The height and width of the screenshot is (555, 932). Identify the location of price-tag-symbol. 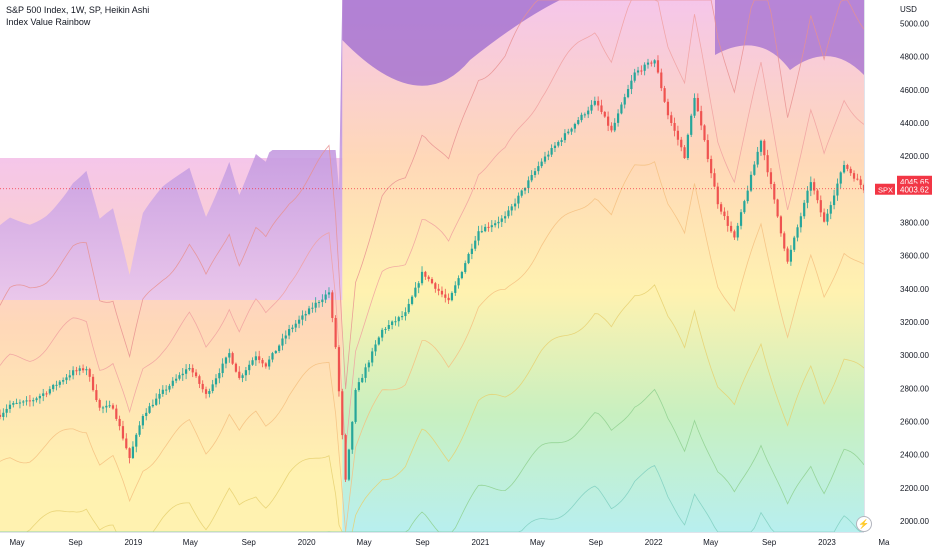
(885, 189).